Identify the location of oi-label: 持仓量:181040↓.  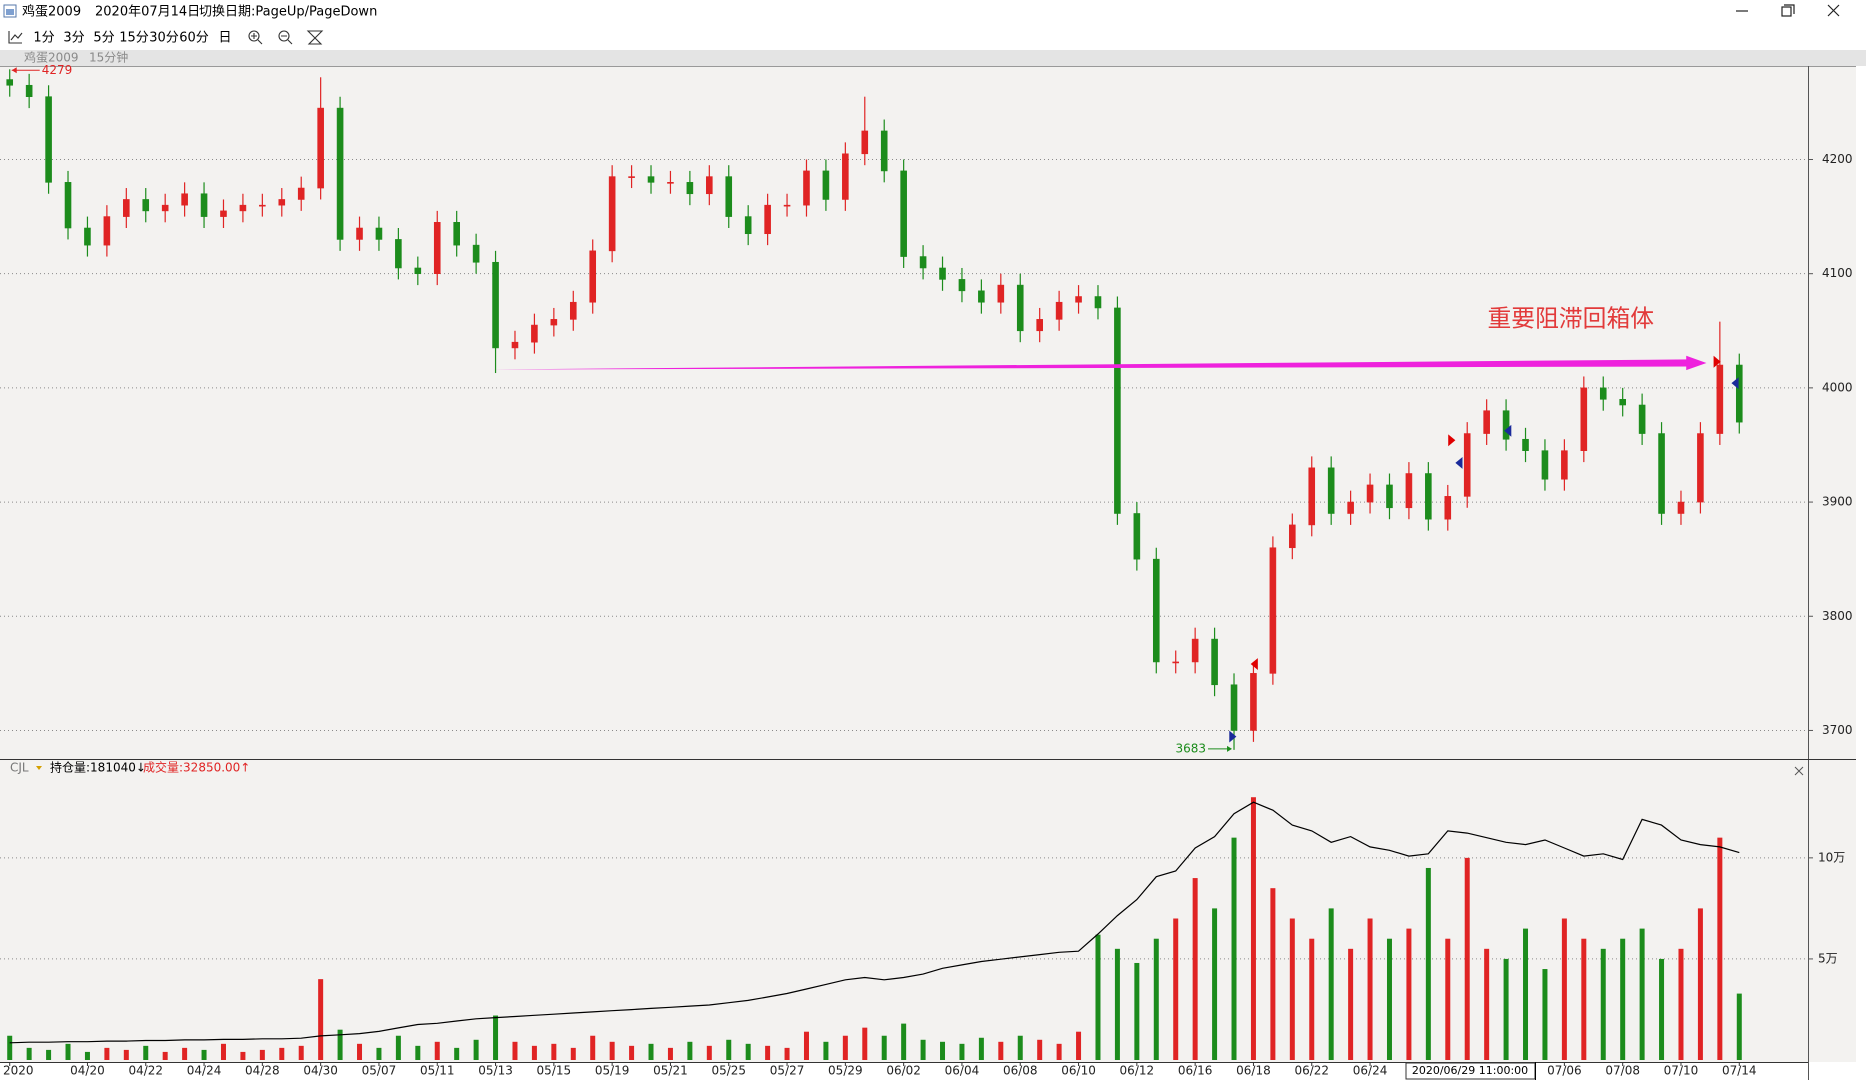
(98, 767).